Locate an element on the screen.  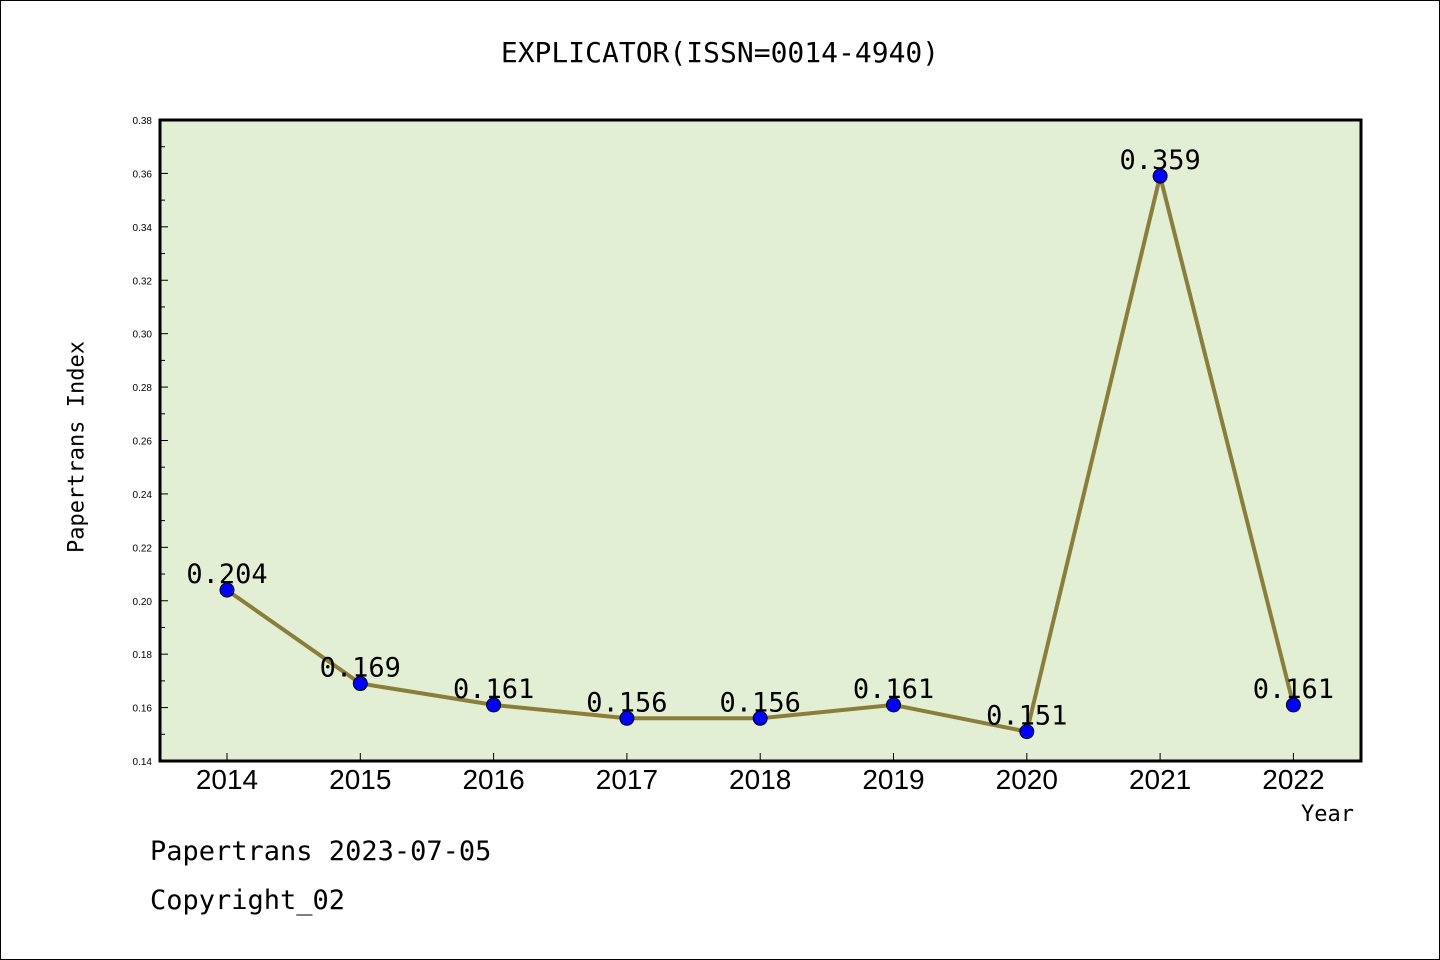
data-label: 0.359 is located at coordinates (1159, 160).